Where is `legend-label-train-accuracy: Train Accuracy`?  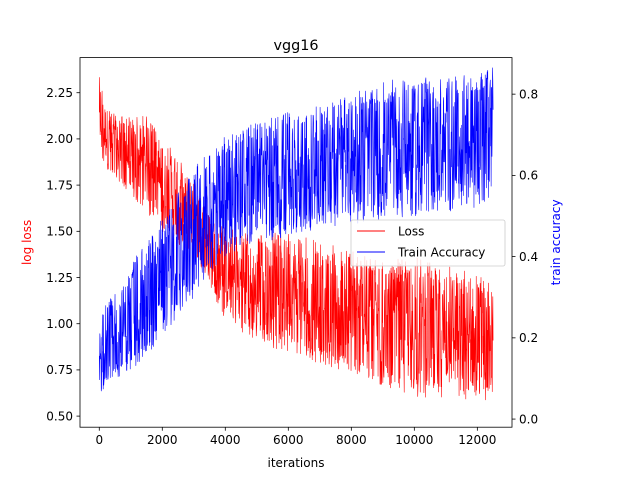
legend-label-train-accuracy: Train Accuracy is located at coordinates (441, 253).